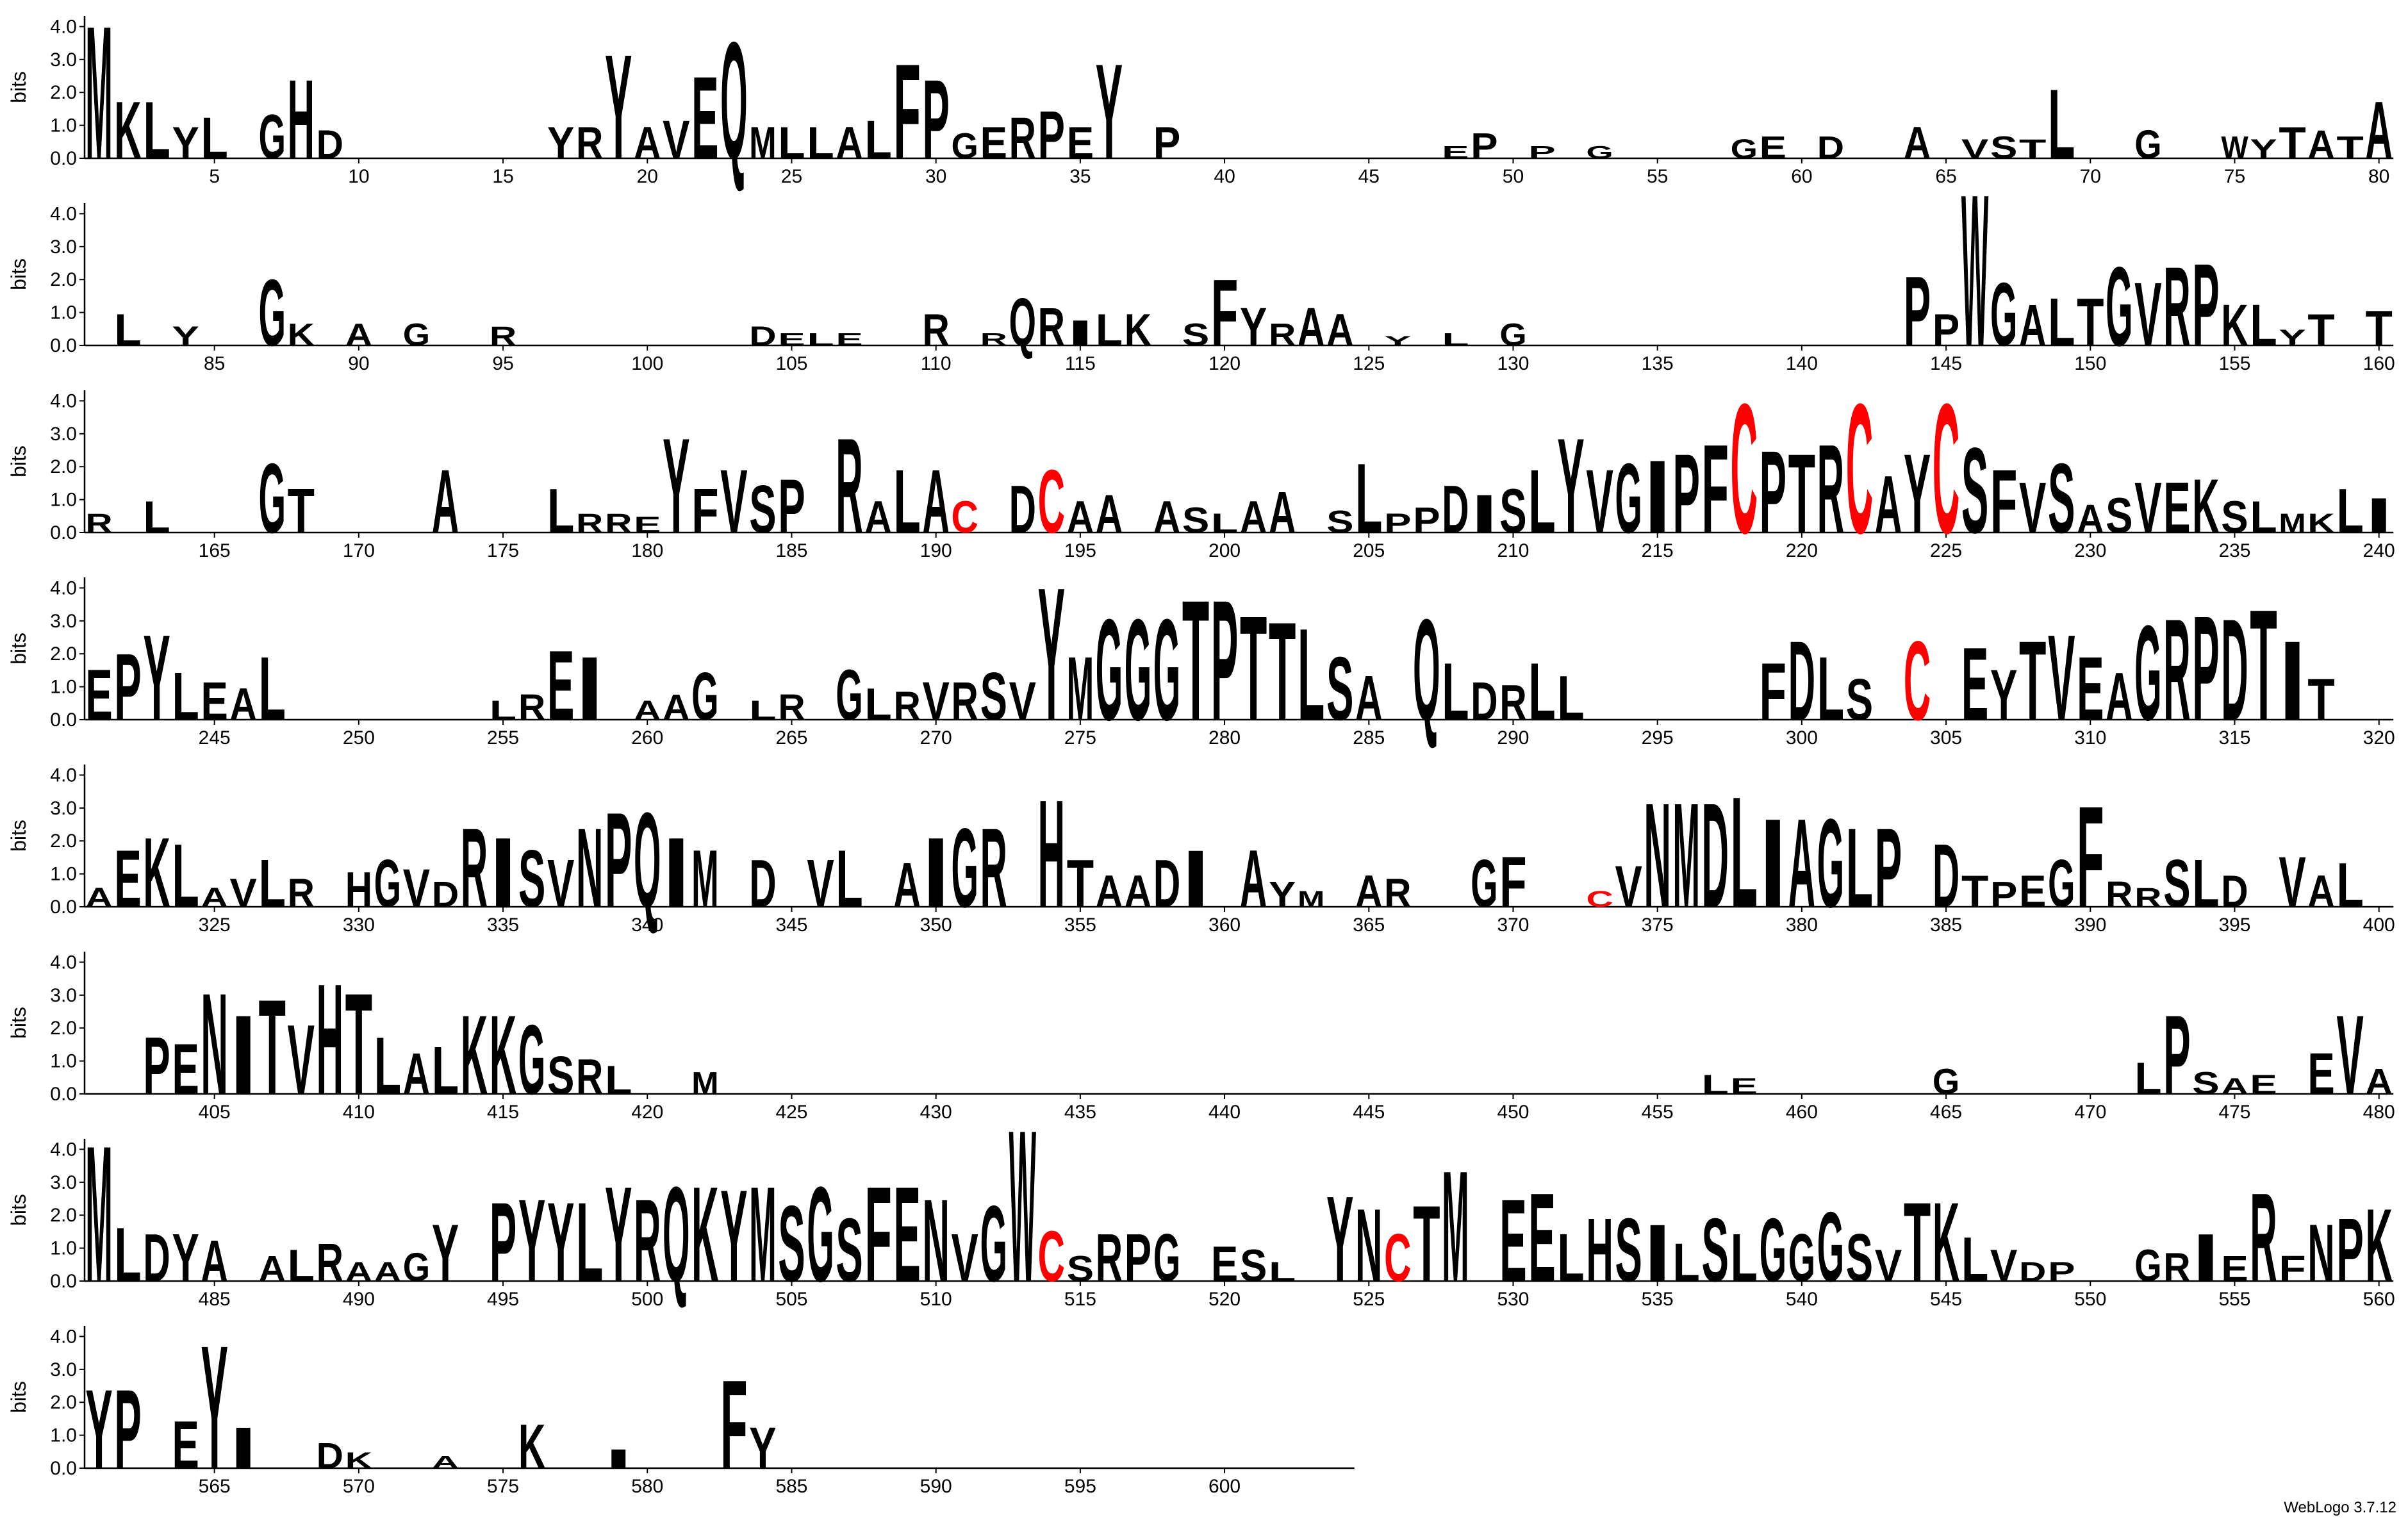  I want to click on y-tick-label: 4.0, so click(64, 213).